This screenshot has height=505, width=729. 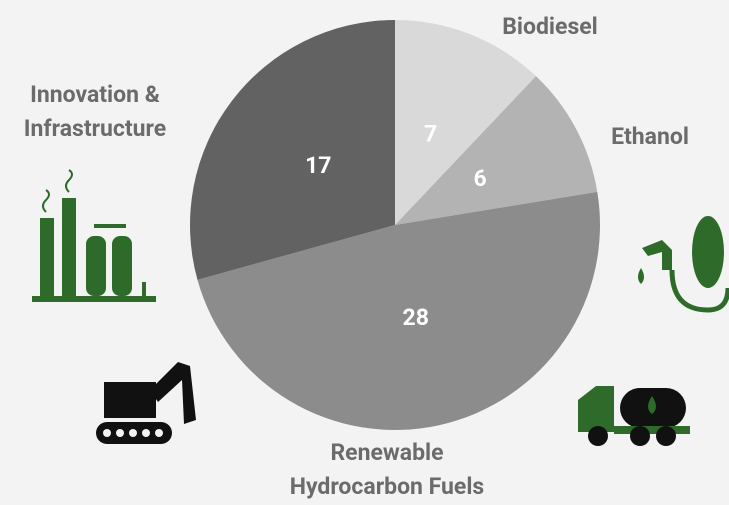 What do you see at coordinates (650, 136) in the screenshot?
I see `category-label: Ethanol` at bounding box center [650, 136].